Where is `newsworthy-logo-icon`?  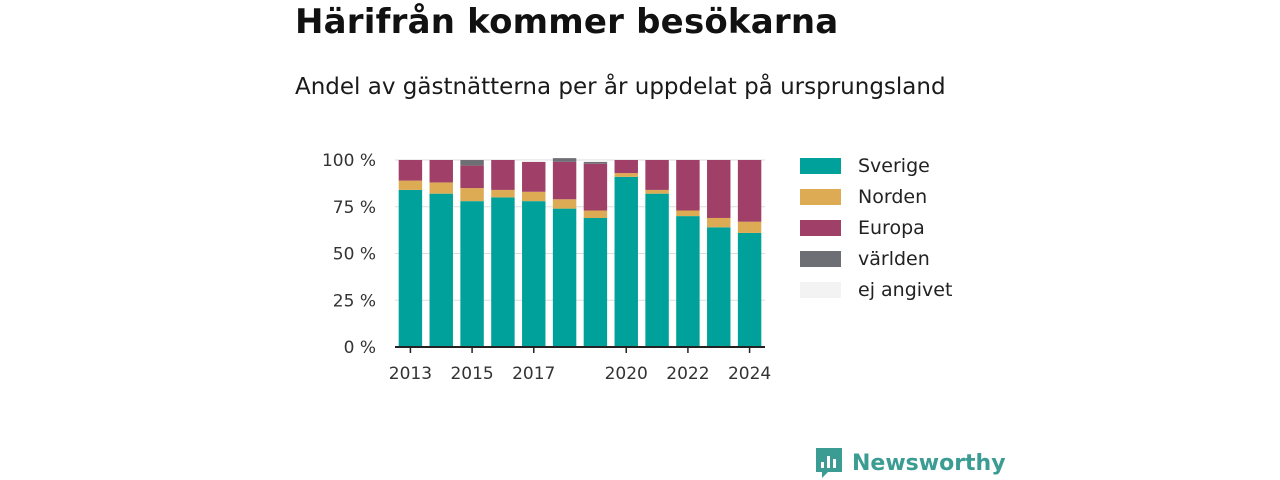
newsworthy-logo-icon is located at coordinates (829, 463).